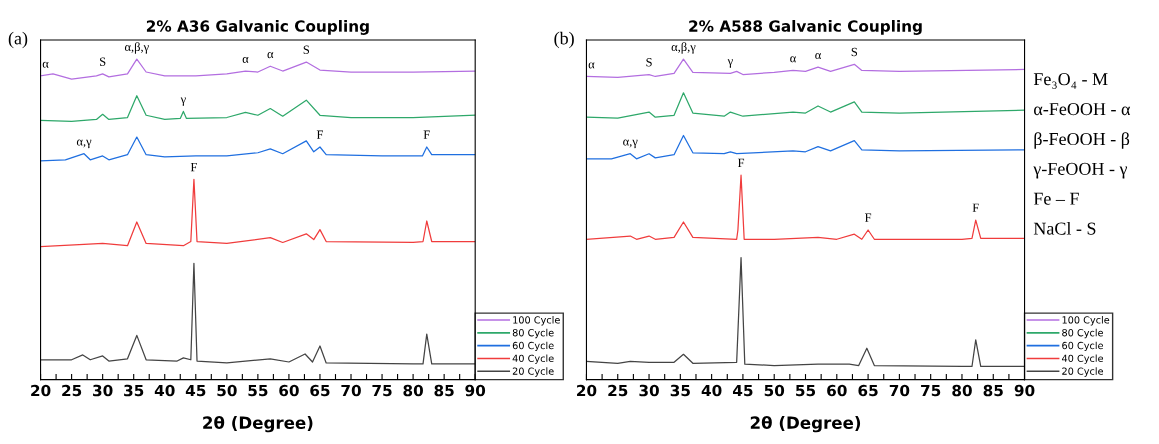  Describe the element at coordinates (805, 27) in the screenshot. I see `chart-title: 2% A588 Galvanic Coupling` at that location.